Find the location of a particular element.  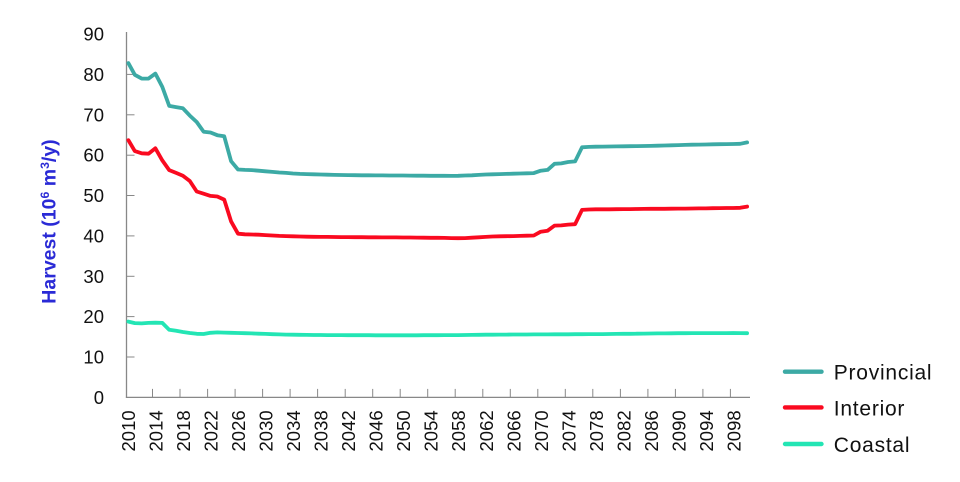

svg-text: 2058 is located at coordinates (458, 430).